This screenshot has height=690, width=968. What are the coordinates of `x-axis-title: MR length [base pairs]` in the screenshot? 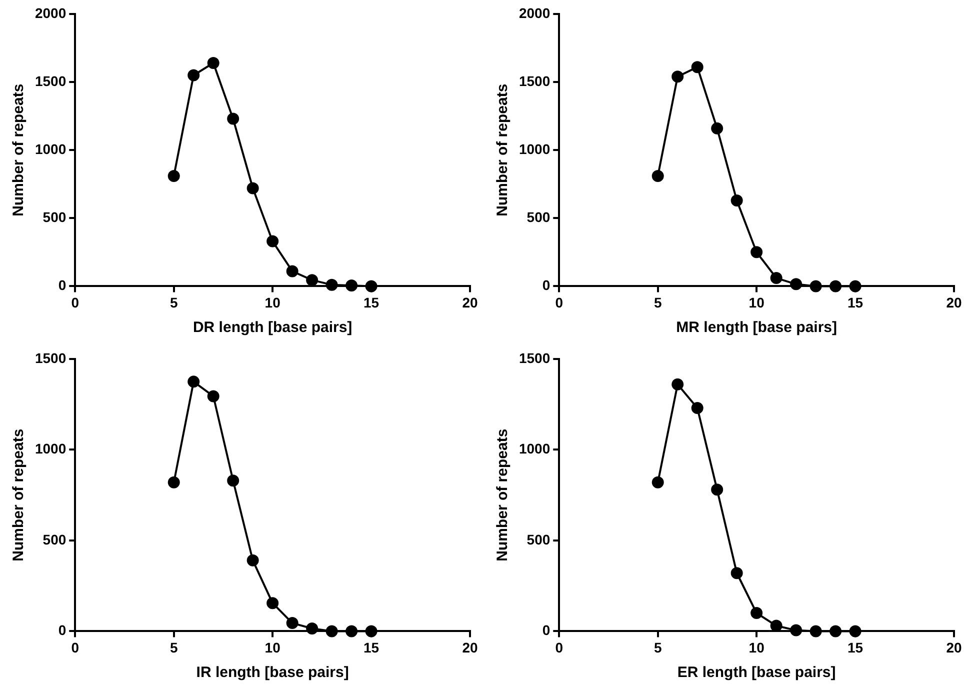 It's located at (756, 327).